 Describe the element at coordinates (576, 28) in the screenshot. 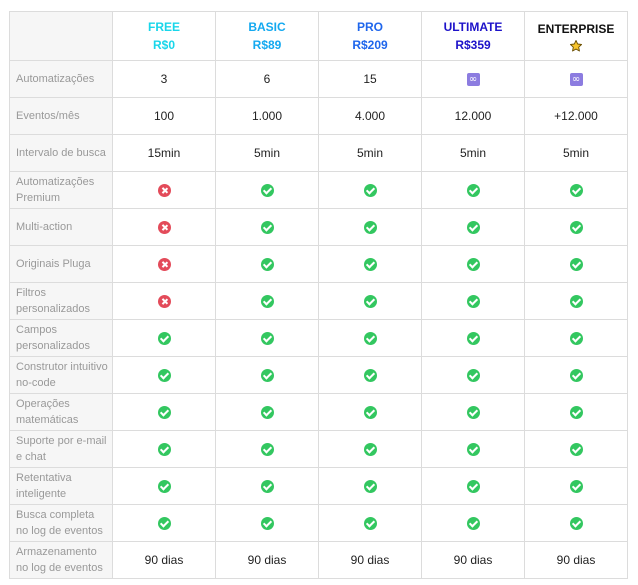

I see `plan-name: ENTERPRISE` at that location.